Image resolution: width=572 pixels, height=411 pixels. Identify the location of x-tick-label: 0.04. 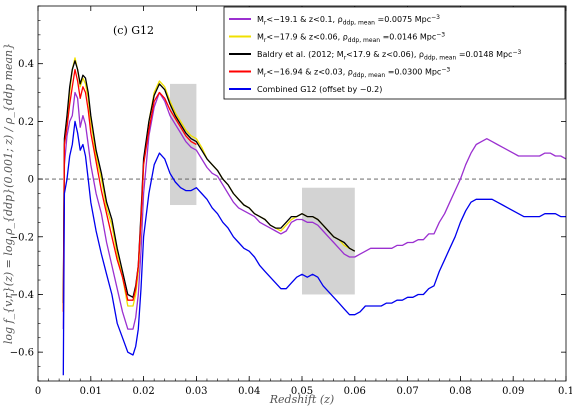
(249, 391).